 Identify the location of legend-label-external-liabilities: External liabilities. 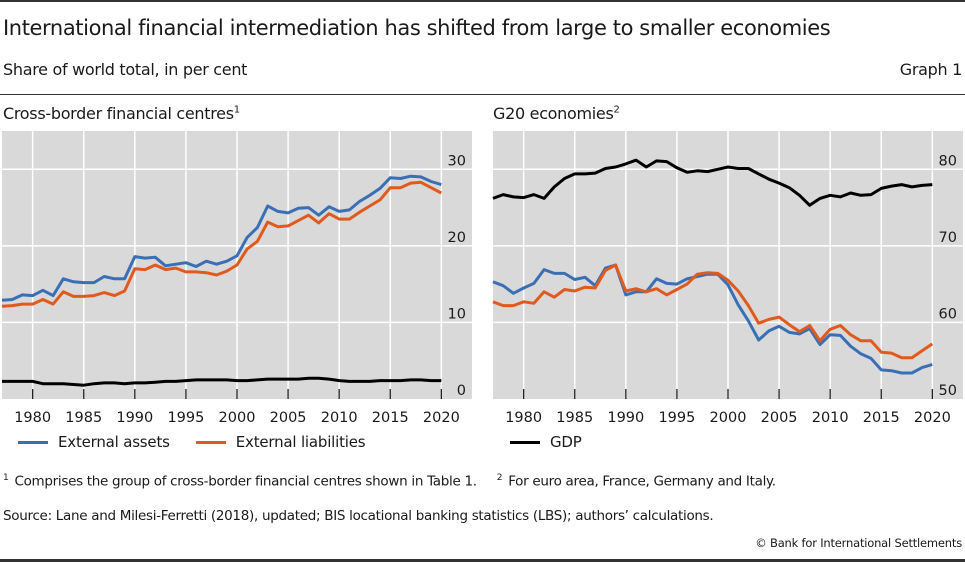
(300, 442).